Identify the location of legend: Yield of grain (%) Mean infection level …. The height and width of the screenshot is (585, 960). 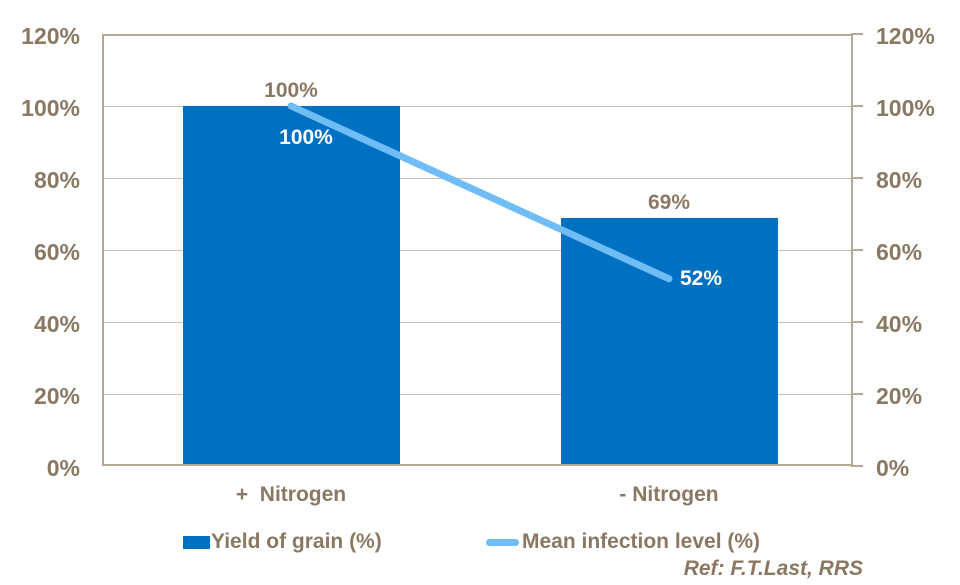
(480, 543).